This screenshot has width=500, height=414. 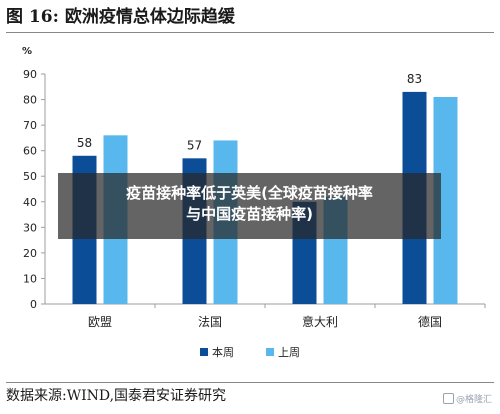 I want to click on data-label: 57, so click(x=194, y=145).